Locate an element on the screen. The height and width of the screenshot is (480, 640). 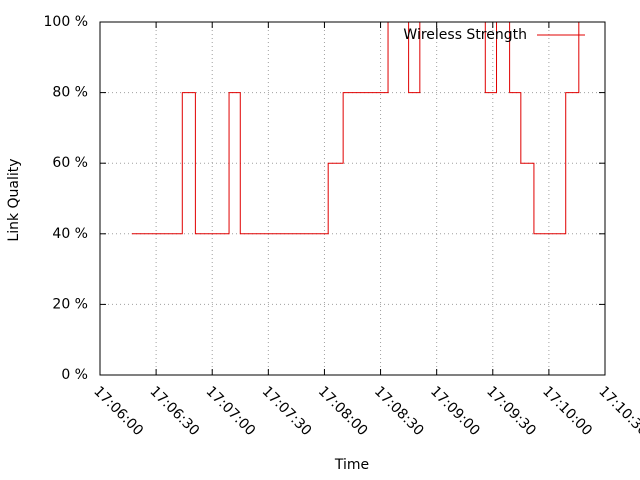
y-axis-label: Link Quality is located at coordinates (14, 199).